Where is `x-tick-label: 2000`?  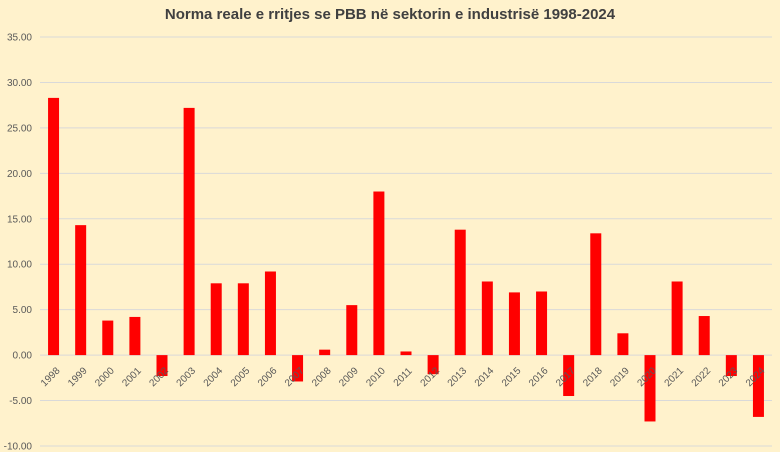 x-tick-label: 2000 is located at coordinates (105, 377).